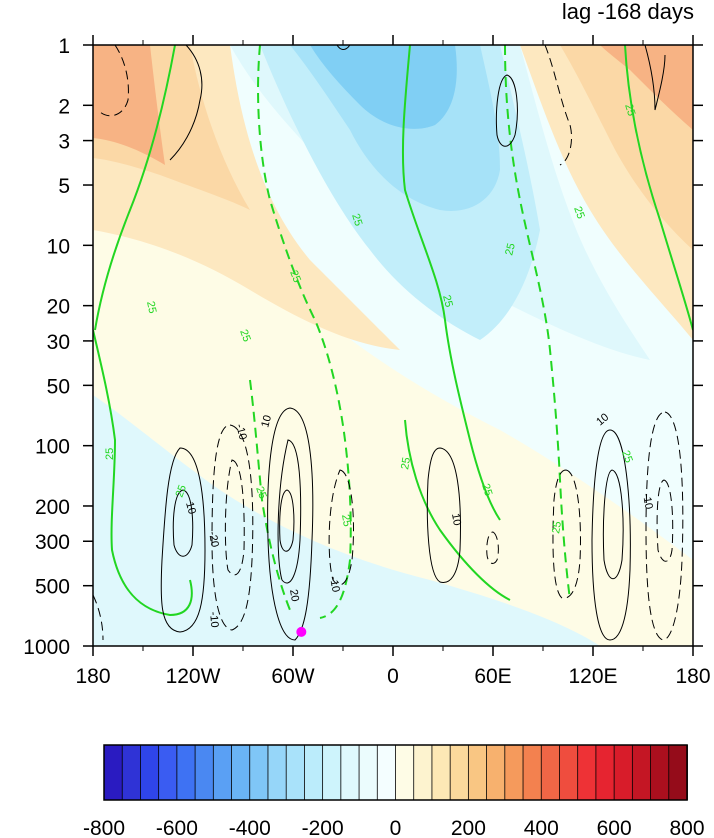 The width and height of the screenshot is (714, 838). I want to click on colorbar-label: -800, so click(104, 827).